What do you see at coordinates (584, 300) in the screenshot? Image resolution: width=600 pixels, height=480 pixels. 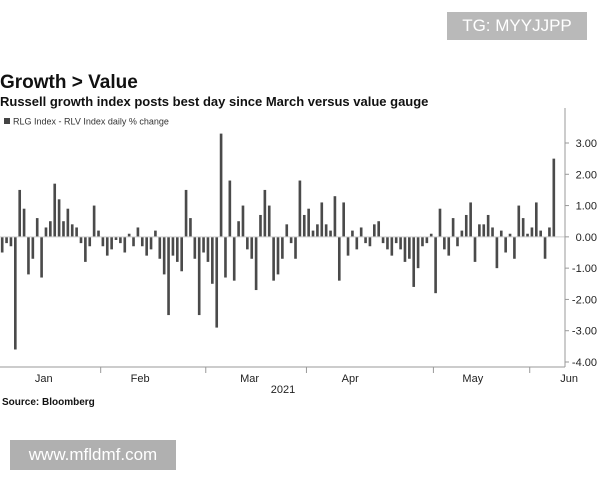 I see `y-tick-label: -2.00` at bounding box center [584, 300].